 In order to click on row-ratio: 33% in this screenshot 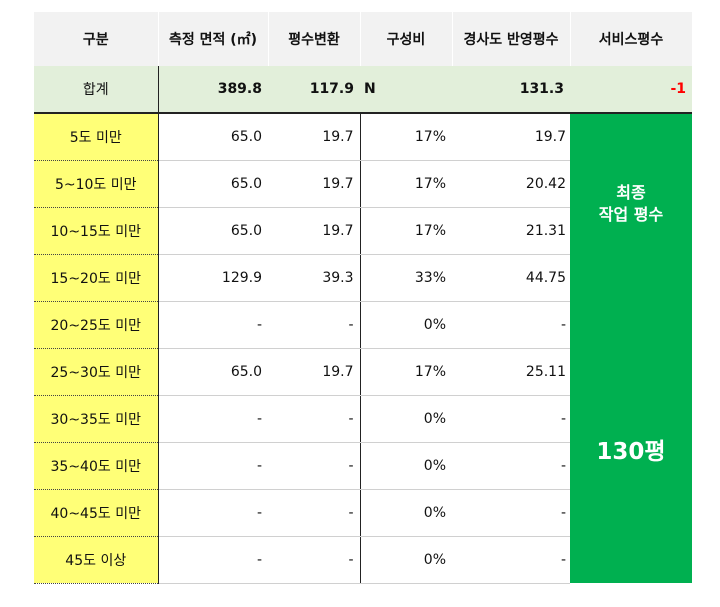, I will do `click(406, 278)`.